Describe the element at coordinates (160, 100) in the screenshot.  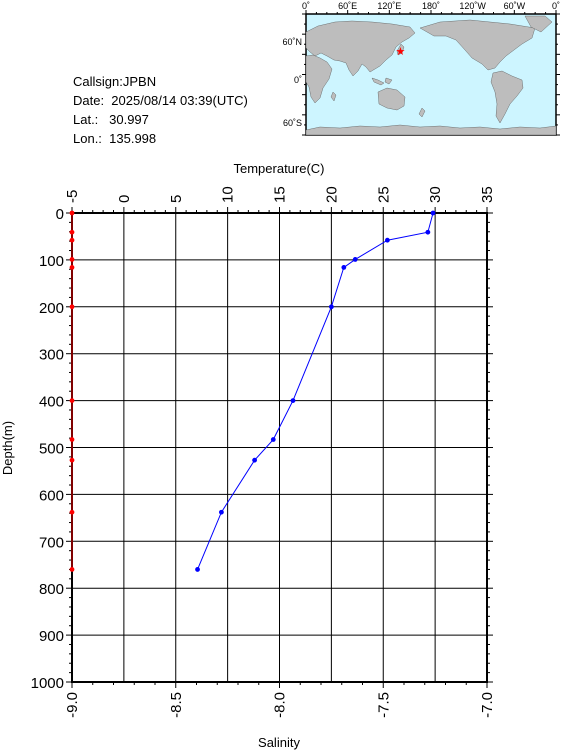
I see `date-label: Date: 2025/08/14 03:39(UTC)` at that location.